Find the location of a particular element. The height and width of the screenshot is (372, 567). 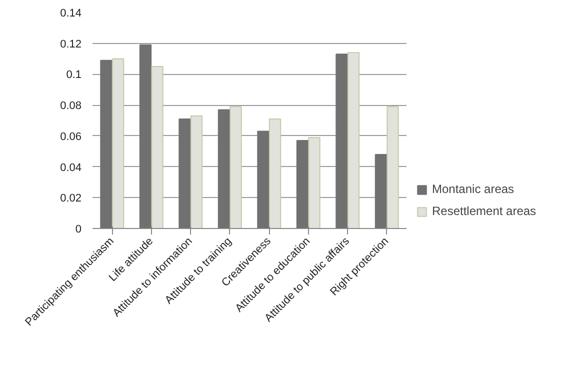

y-tick-label: 0.12 is located at coordinates (71, 44).